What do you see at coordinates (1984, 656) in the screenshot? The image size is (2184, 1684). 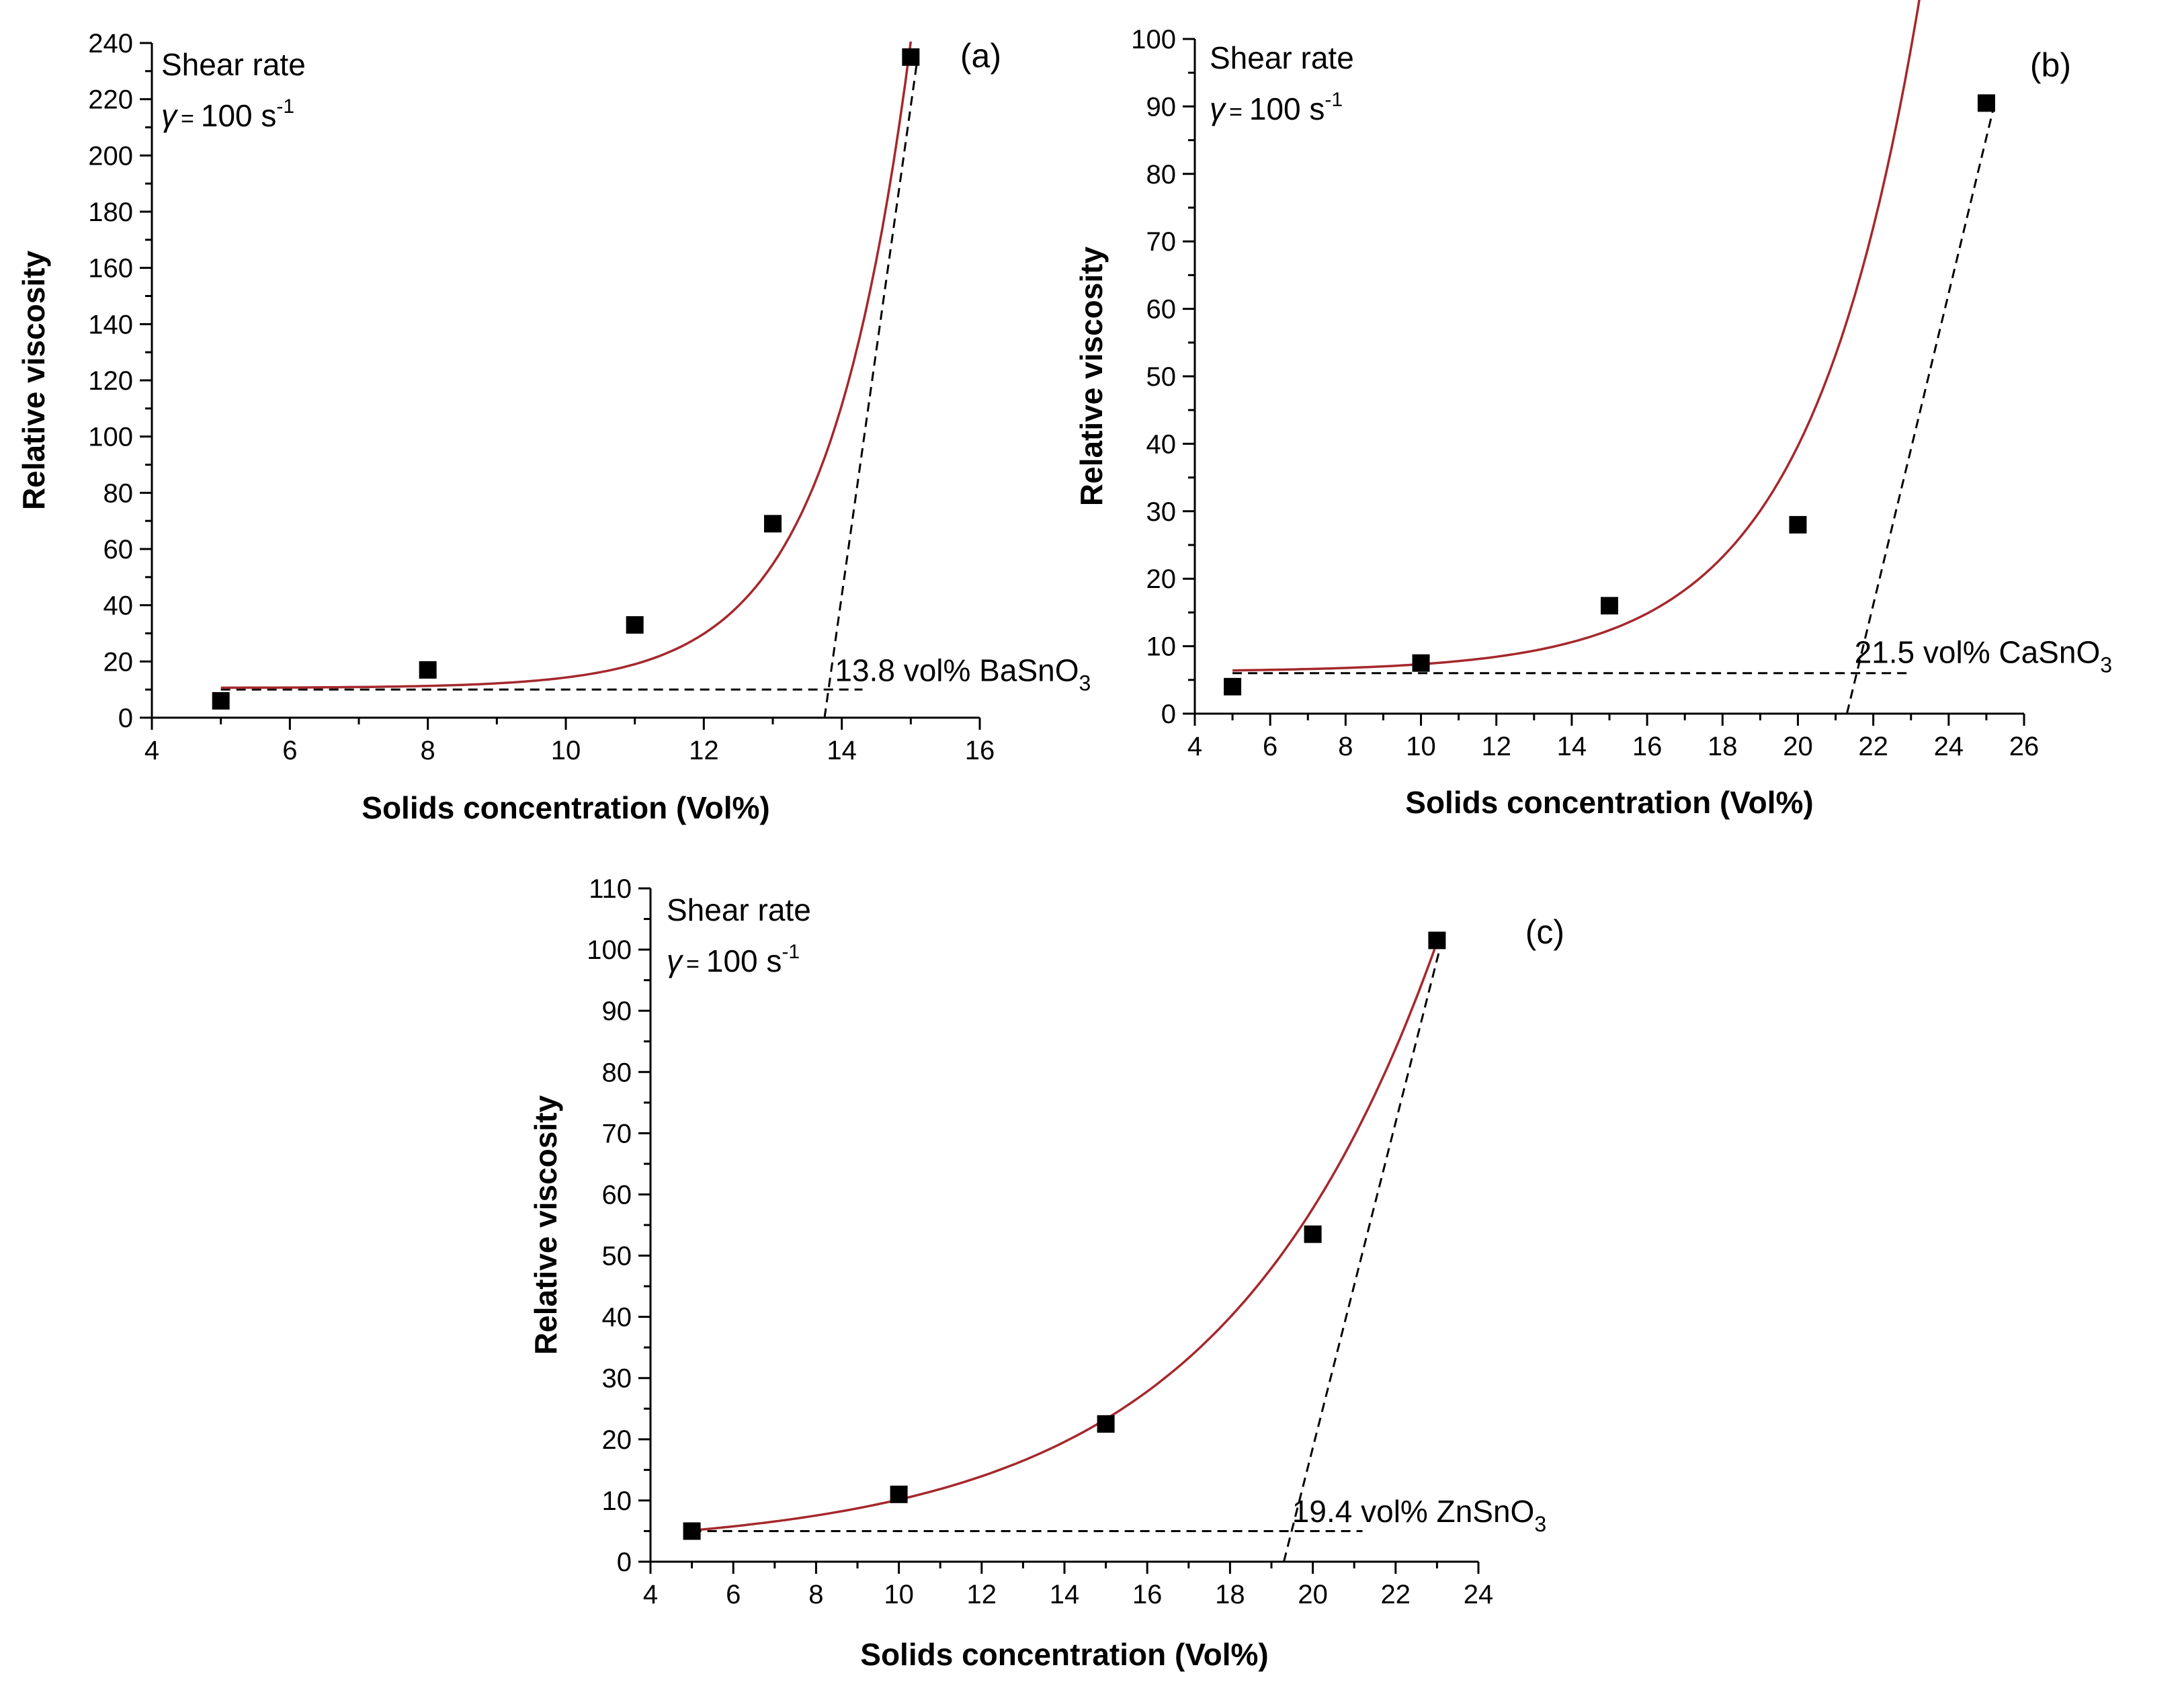 I see `intercept-annotation: 21.5 vol% CaSnO3` at bounding box center [1984, 656].